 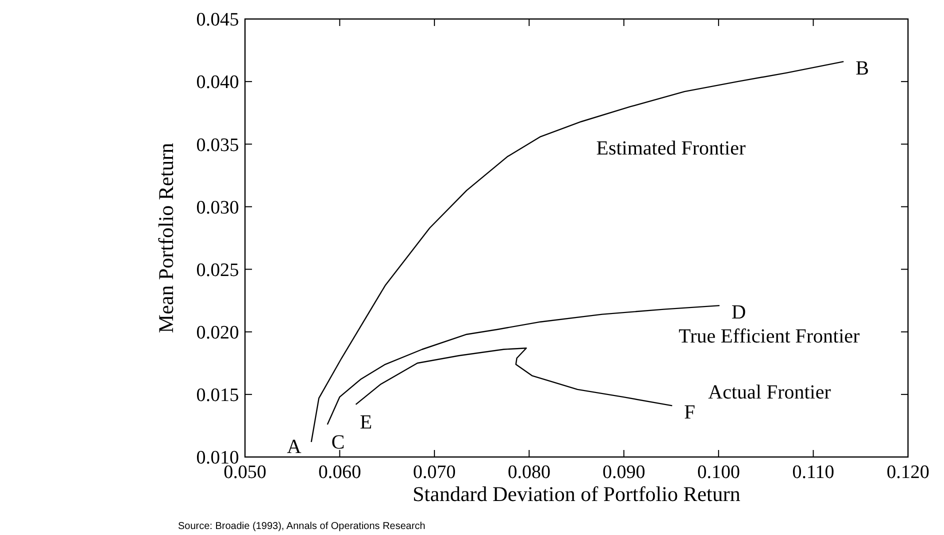 I want to click on annotation: E, so click(x=366, y=422).